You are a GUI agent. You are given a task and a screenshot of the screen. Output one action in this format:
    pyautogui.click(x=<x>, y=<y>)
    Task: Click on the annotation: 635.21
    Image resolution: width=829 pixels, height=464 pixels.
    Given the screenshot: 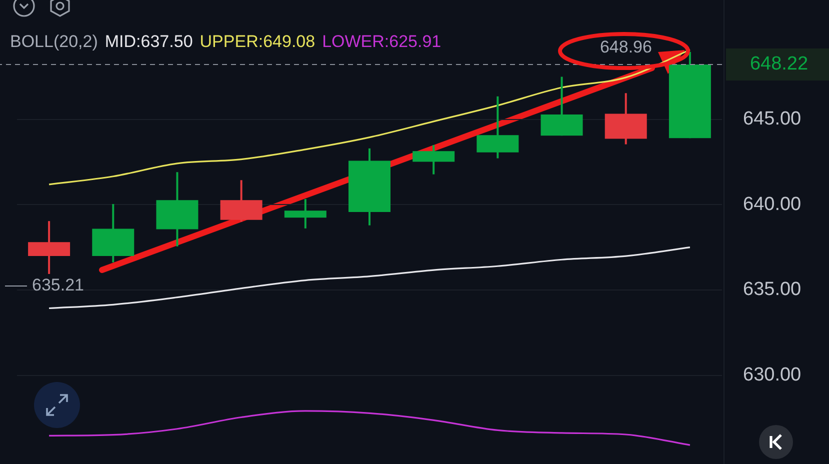 What is the action you would take?
    pyautogui.click(x=58, y=285)
    